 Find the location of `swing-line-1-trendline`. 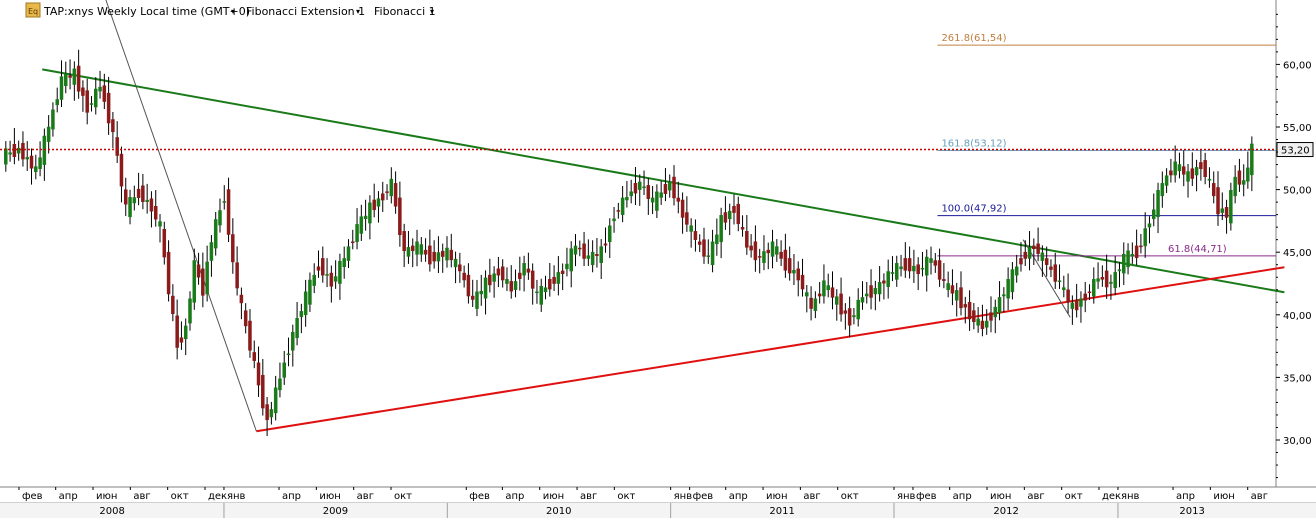

swing-line-1-trendline is located at coordinates (181, 216).